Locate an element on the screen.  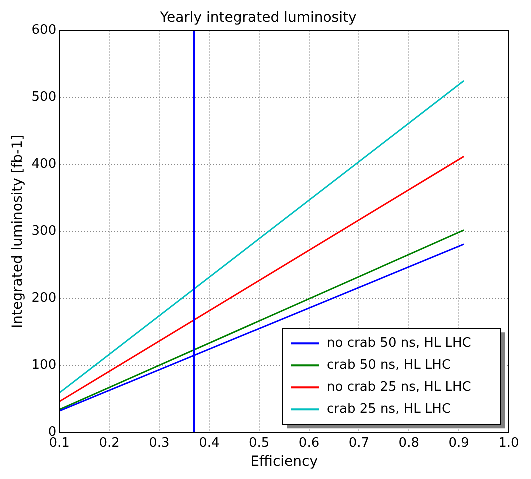
x-tick-label: 0.4 is located at coordinates (209, 443).